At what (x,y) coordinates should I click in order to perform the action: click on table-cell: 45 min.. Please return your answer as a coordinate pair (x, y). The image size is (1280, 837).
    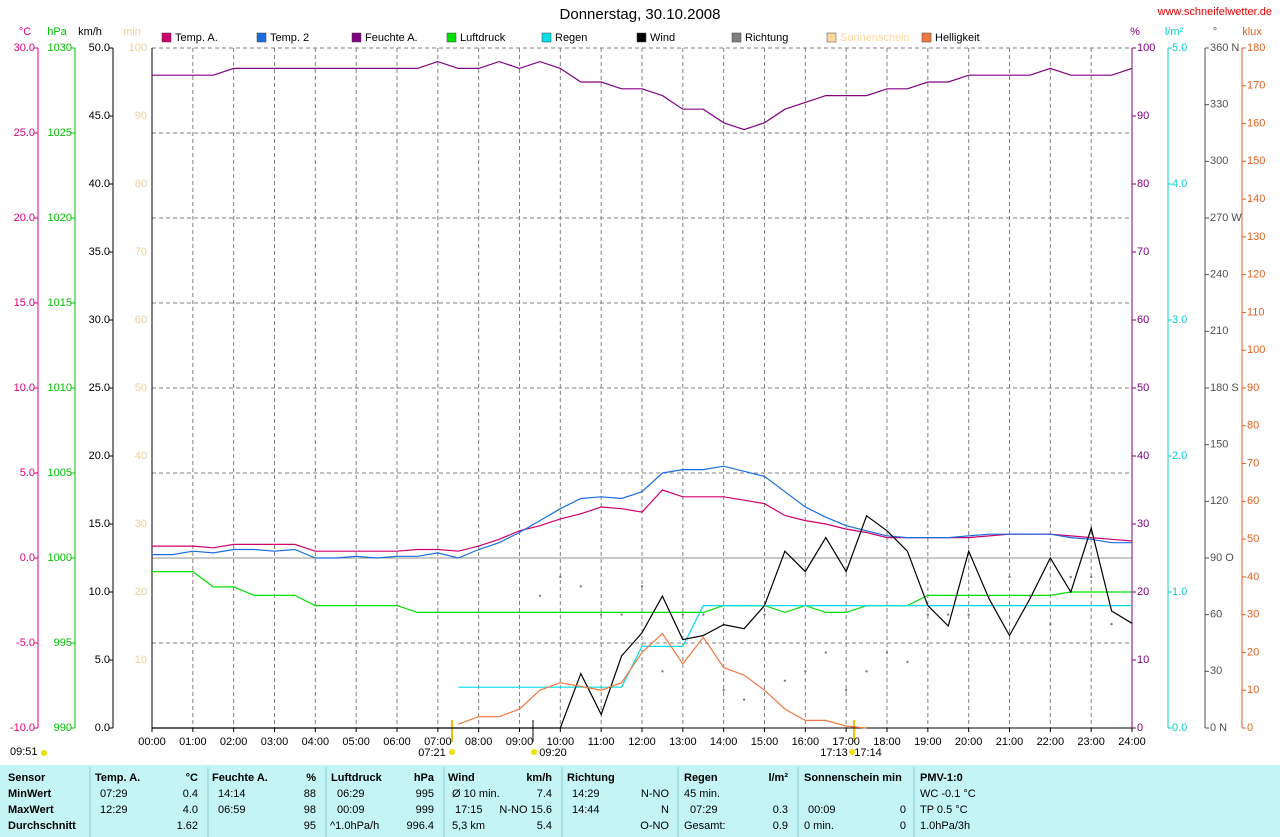
    Looking at the image, I should click on (702, 794).